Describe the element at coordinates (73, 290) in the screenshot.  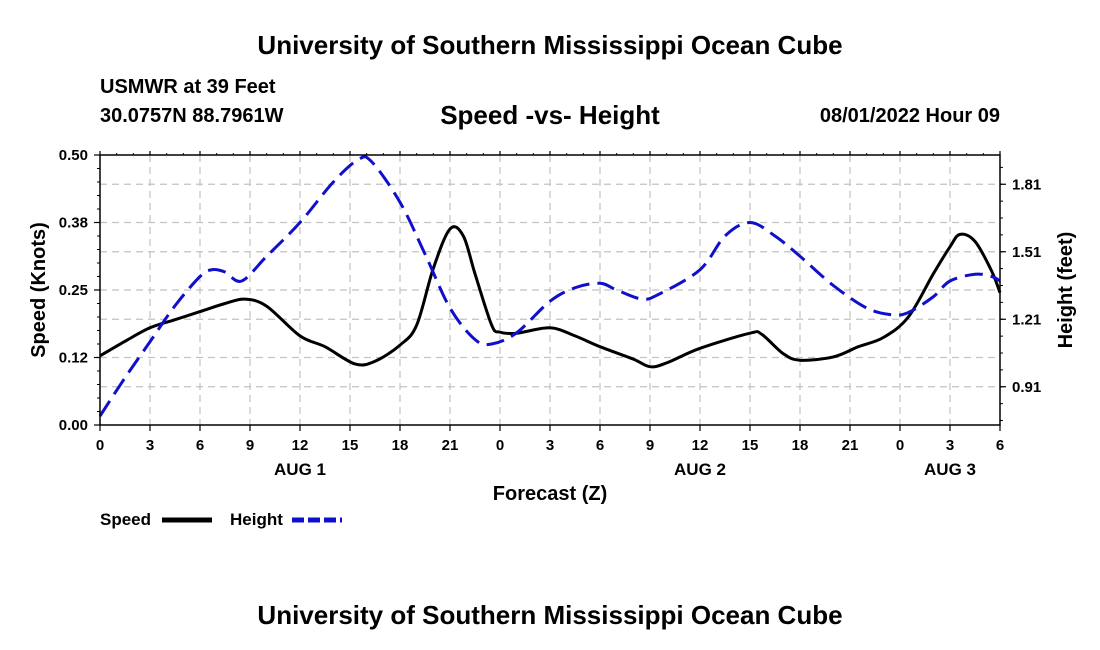
I see `y-tick-label: 0.25` at that location.